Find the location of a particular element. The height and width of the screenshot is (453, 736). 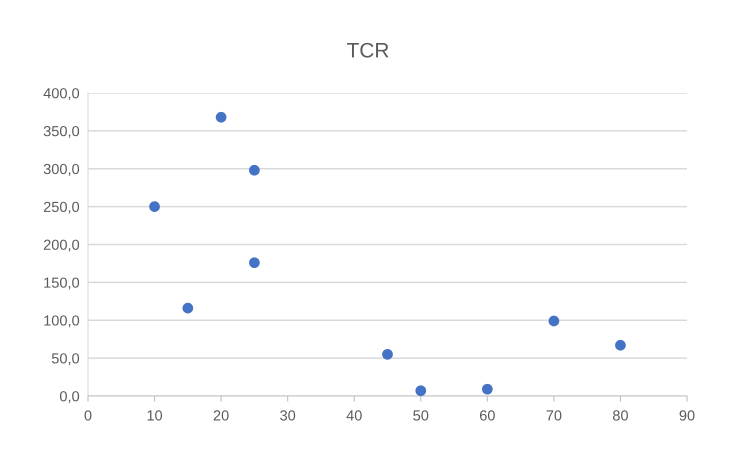

x-tick-label: 40 is located at coordinates (354, 415).